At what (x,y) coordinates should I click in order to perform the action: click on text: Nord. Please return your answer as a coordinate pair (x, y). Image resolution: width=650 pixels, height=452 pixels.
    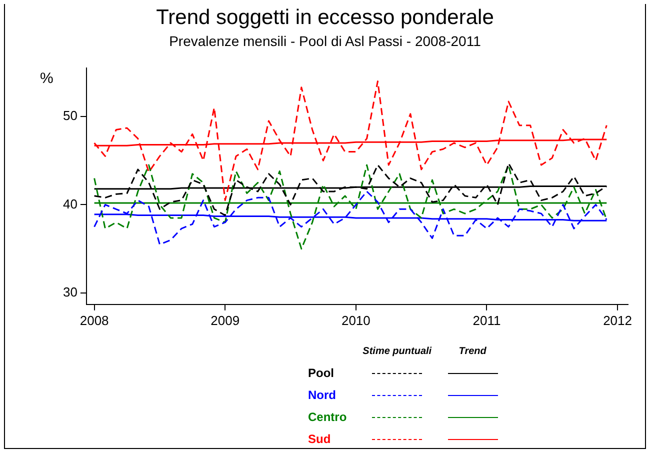
    Looking at the image, I should click on (322, 395).